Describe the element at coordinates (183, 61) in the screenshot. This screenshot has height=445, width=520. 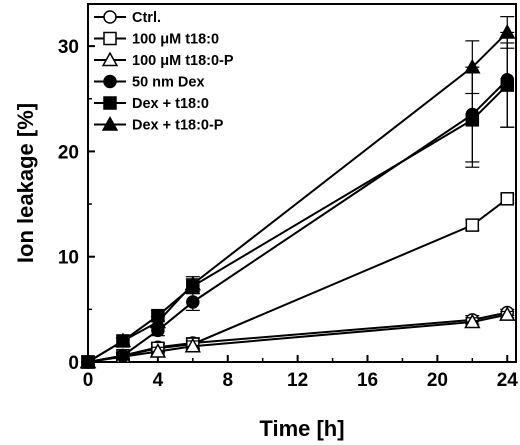
I see `legend-label: 100 μM t18:0-P` at that location.